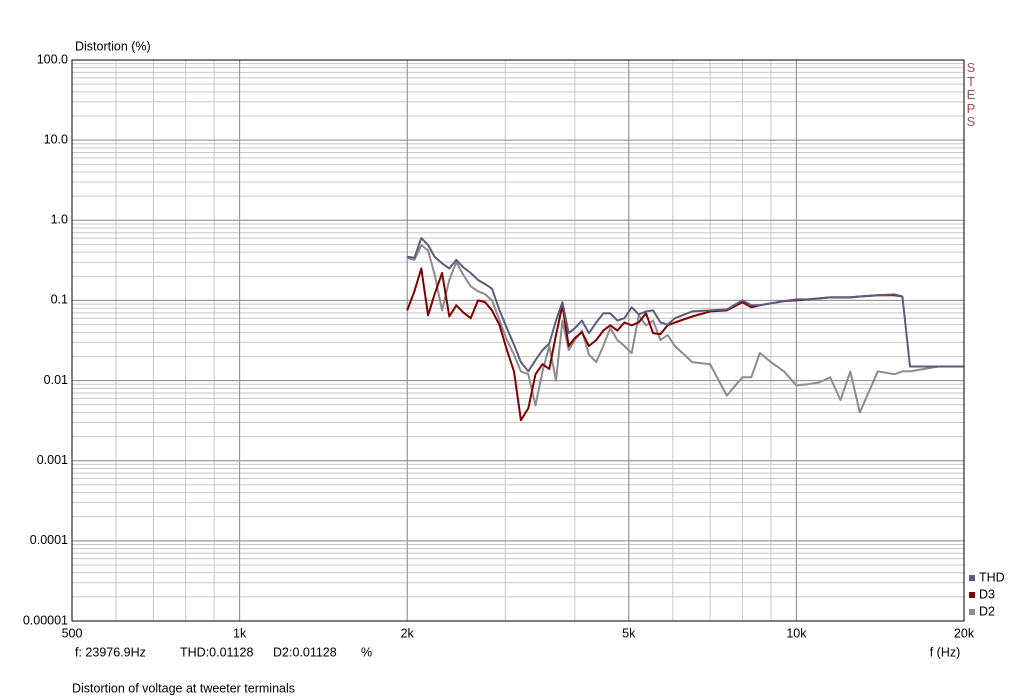 This screenshot has width=1024, height=700. What do you see at coordinates (110, 652) in the screenshot?
I see `cursor-frequency: f: 23976.9Hz` at bounding box center [110, 652].